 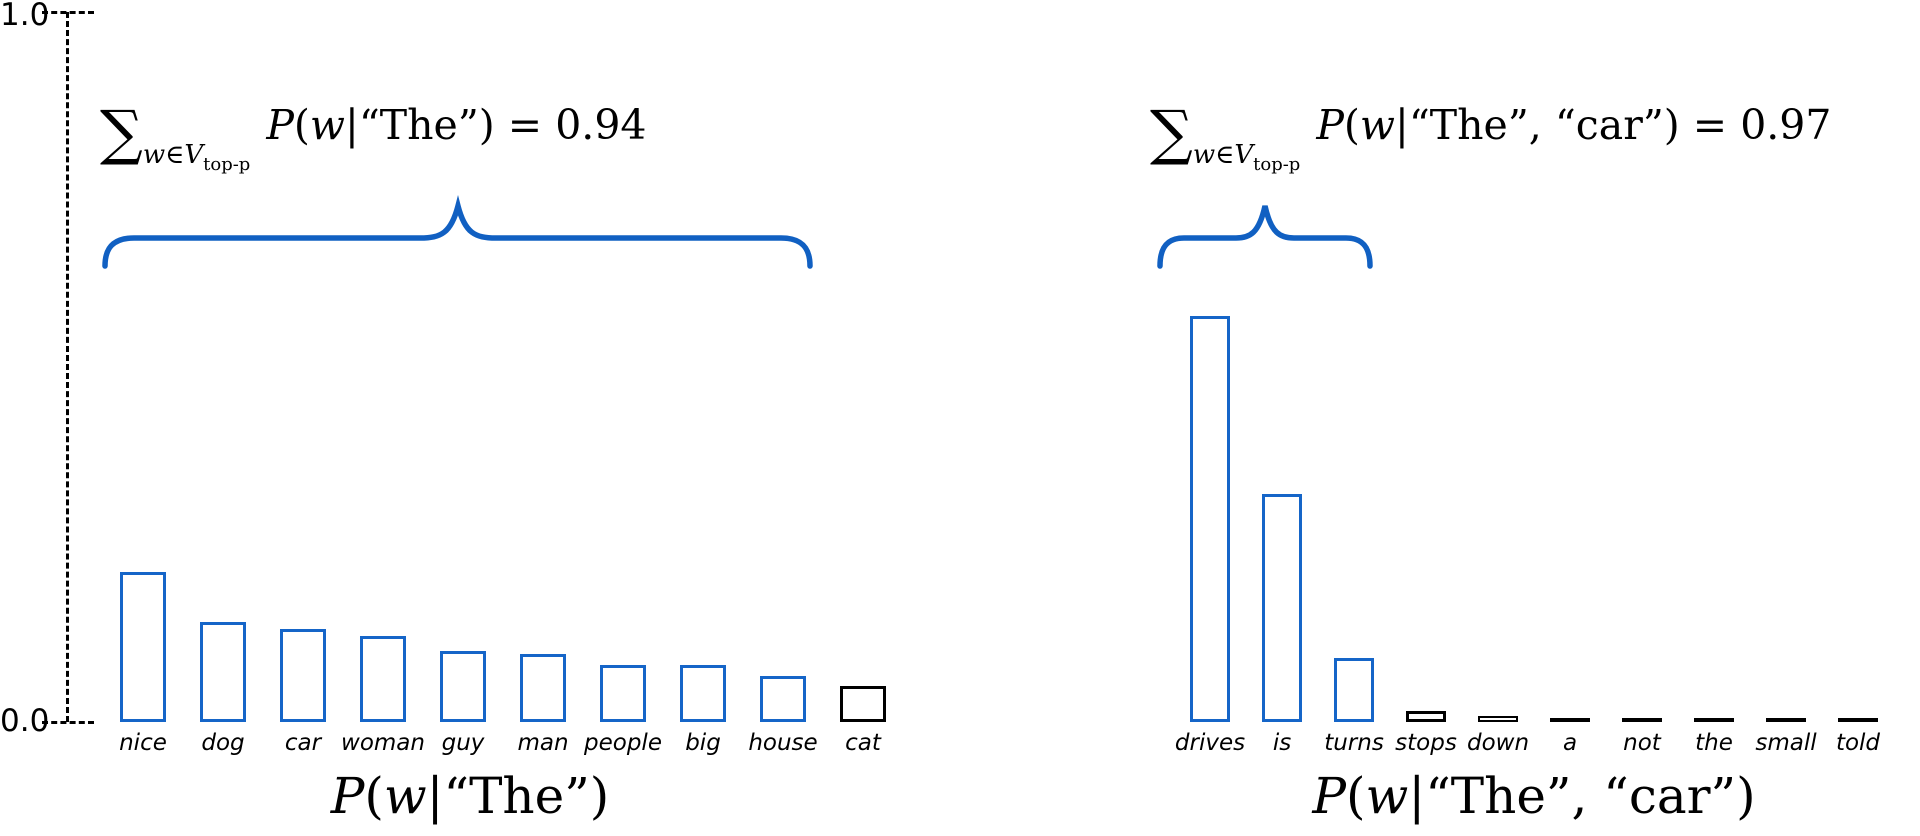 I want to click on right-axis-title: P(w|“The”, “car”), so click(x=1534, y=796).